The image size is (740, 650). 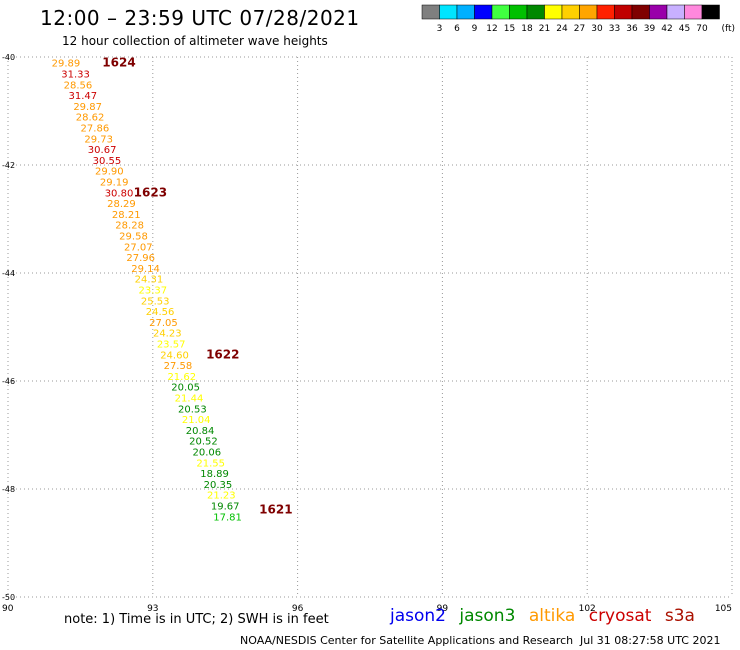 I want to click on data-point-label: 28.29, so click(x=121, y=204).